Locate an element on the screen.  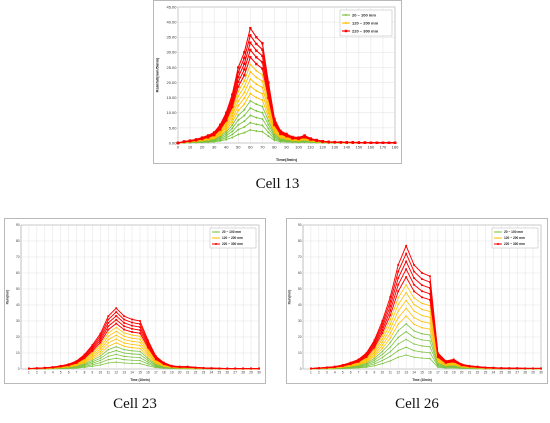
y-tick-label: 80 is located at coordinates (300, 241).